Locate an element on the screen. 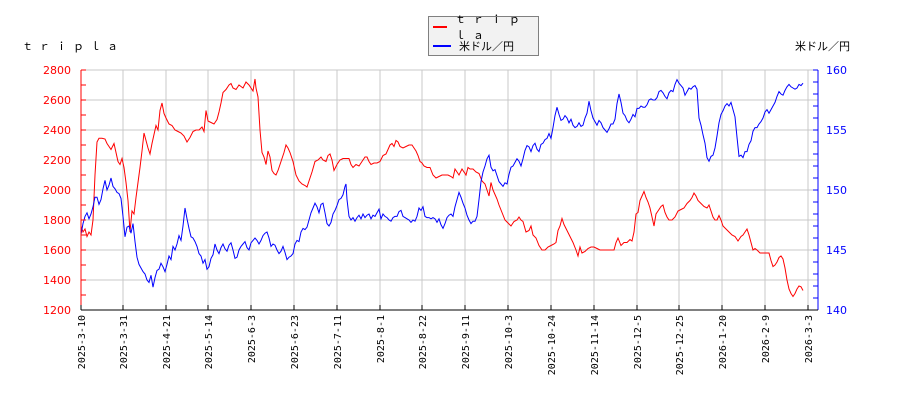 The height and width of the screenshot is (400, 900). left-tick-label: 2200 is located at coordinates (57, 160).